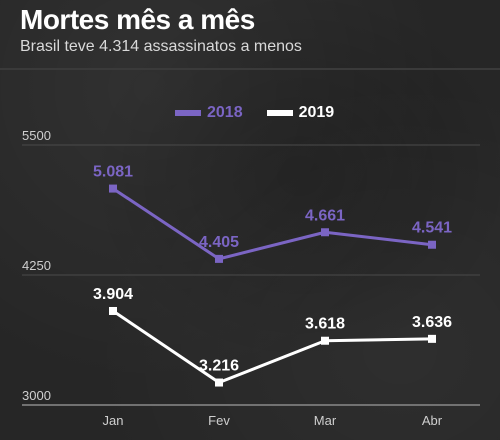 The height and width of the screenshot is (440, 500). Describe the element at coordinates (432, 338) in the screenshot. I see `point-2019-abr` at that location.